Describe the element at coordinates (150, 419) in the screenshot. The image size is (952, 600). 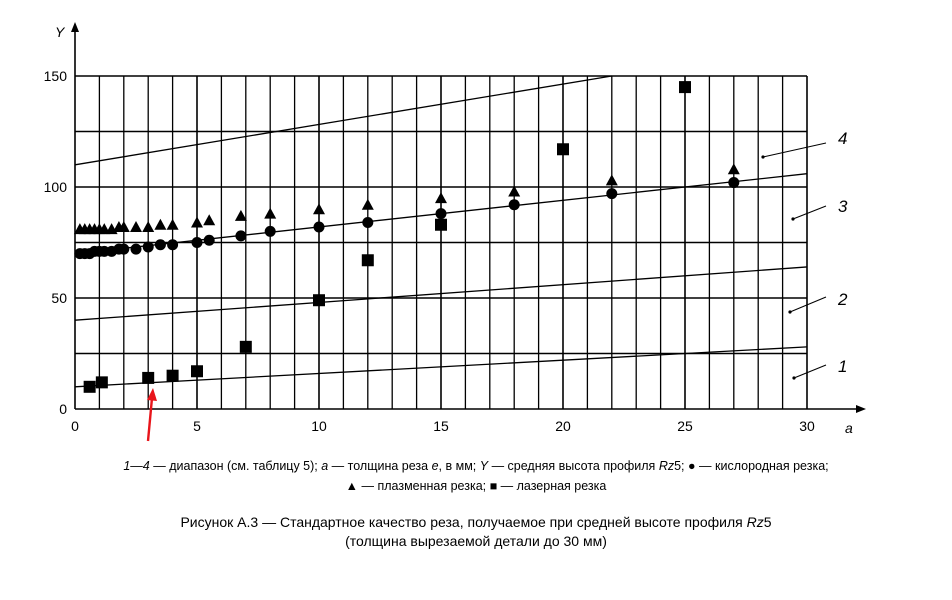
I see `red-arrow-shaft` at that location.